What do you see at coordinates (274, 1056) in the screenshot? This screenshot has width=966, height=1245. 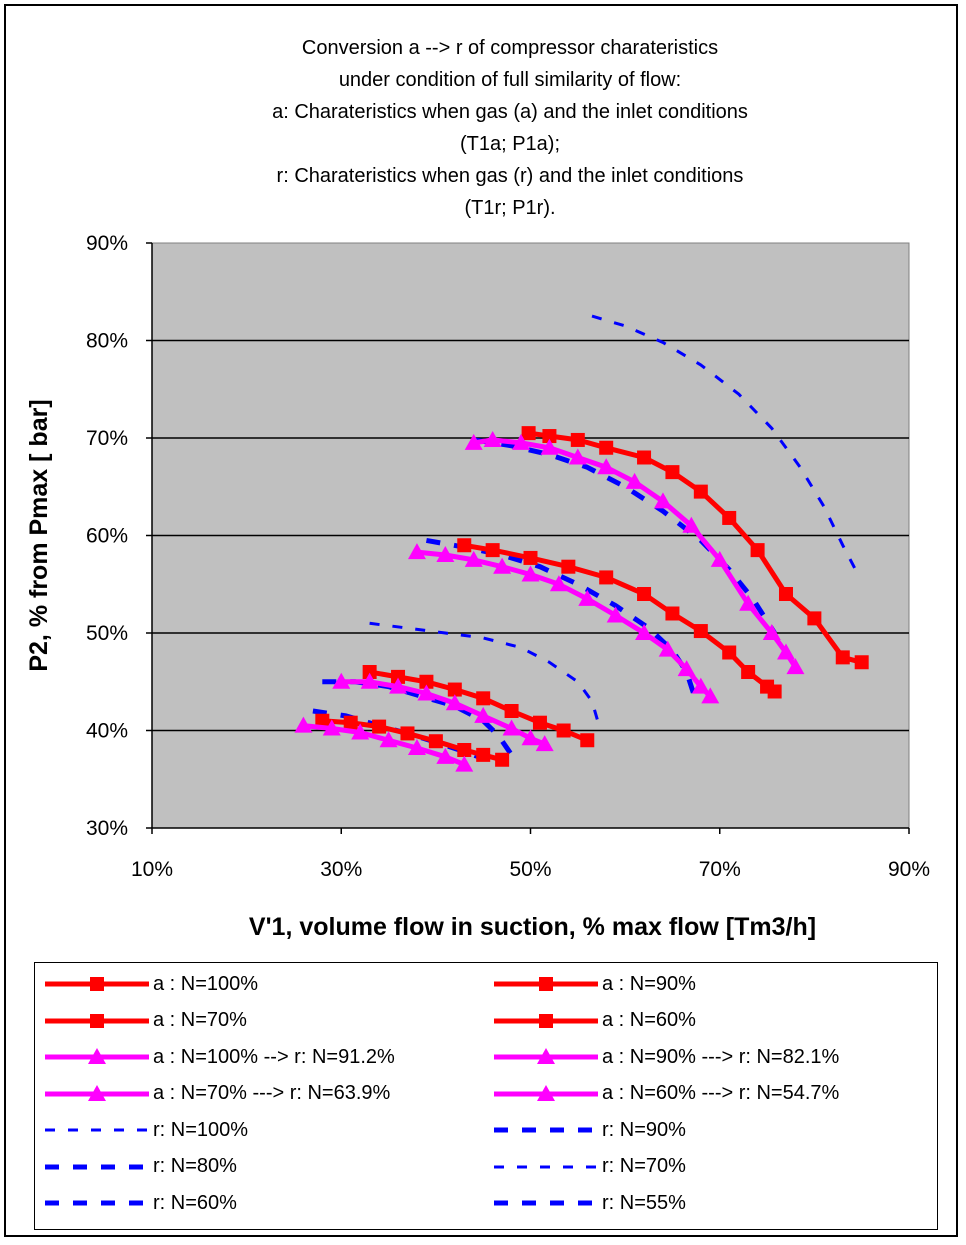 I see `legend-label: a : N=100% --> r: N=91.2%` at bounding box center [274, 1056].